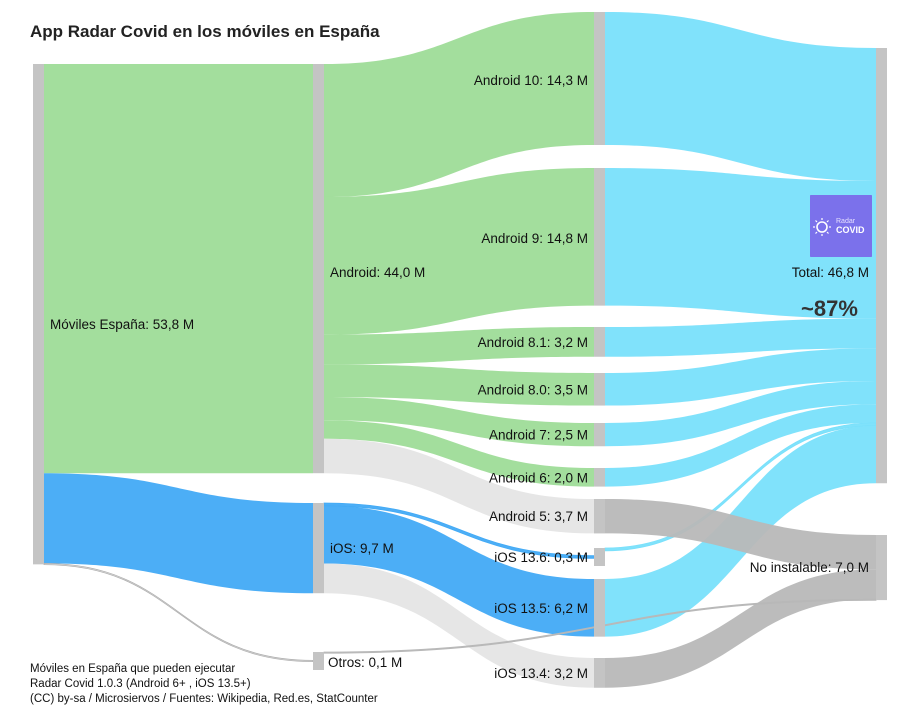 This screenshot has height=720, width=920. I want to click on link-a81-total, so click(740, 337).